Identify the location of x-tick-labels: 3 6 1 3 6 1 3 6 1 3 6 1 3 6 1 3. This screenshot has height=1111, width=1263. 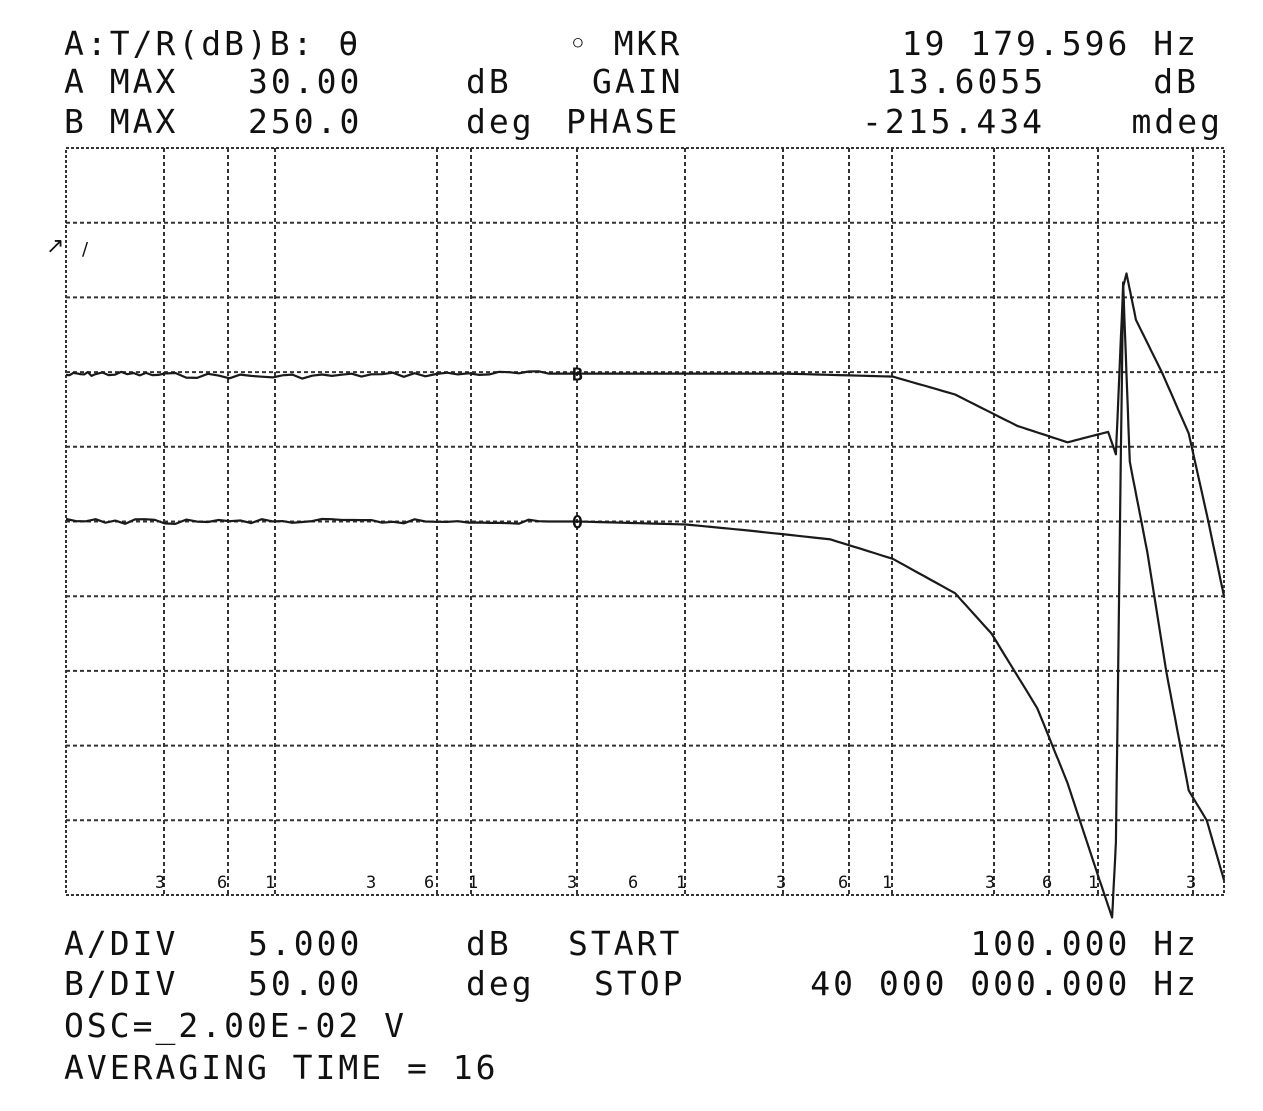
(675, 883).